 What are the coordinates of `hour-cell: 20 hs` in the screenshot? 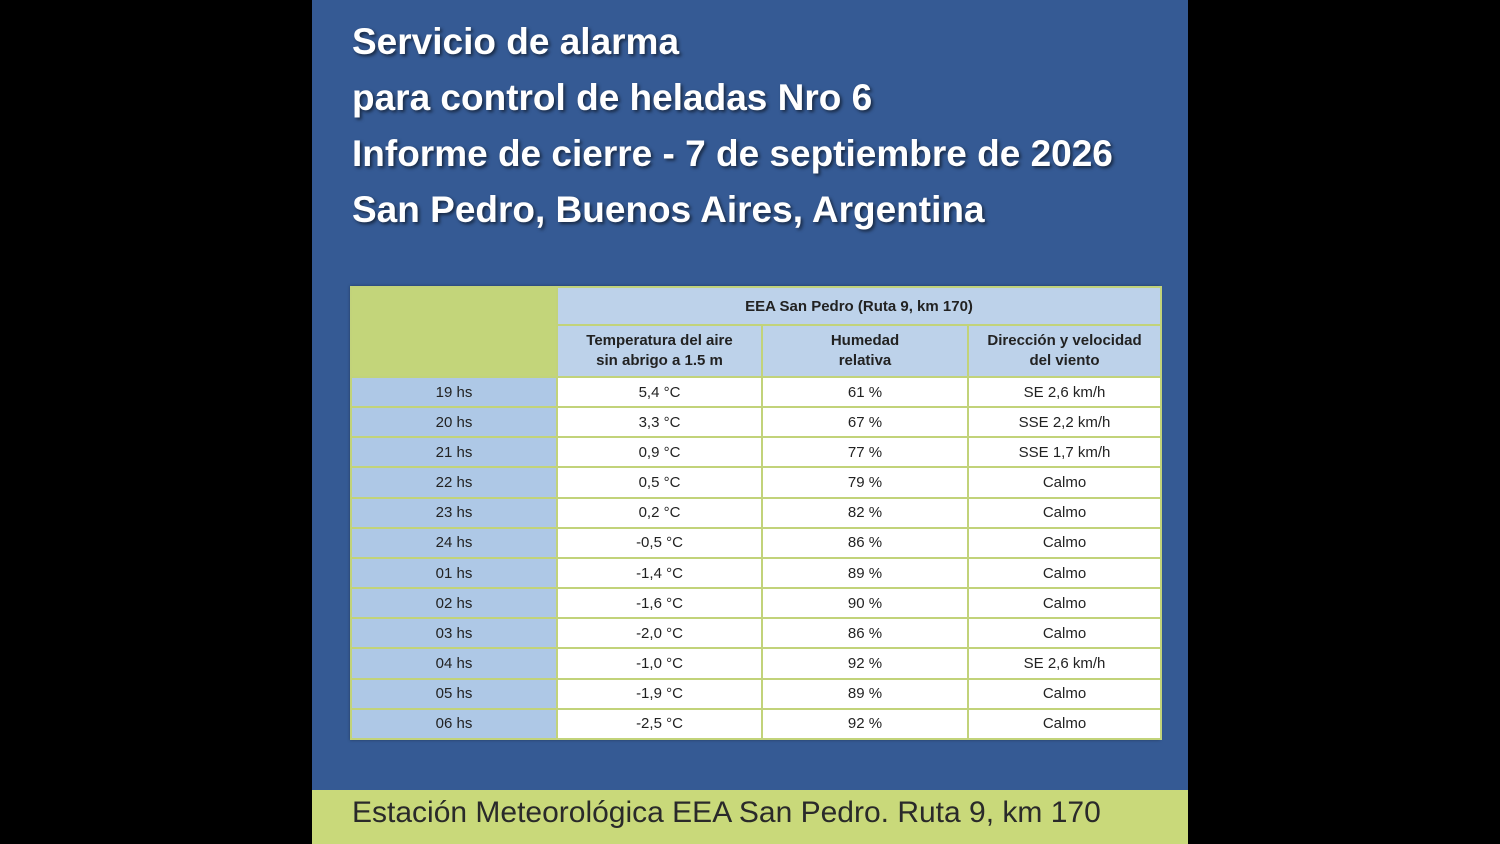 It's located at (454, 422).